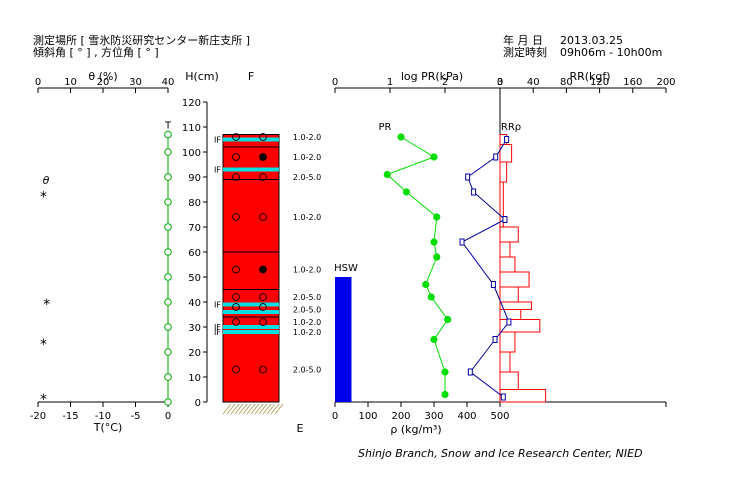 Image resolution: width=730 pixels, height=500 pixels. Describe the element at coordinates (194, 253) in the screenshot. I see `height-tick-label: 60` at that location.